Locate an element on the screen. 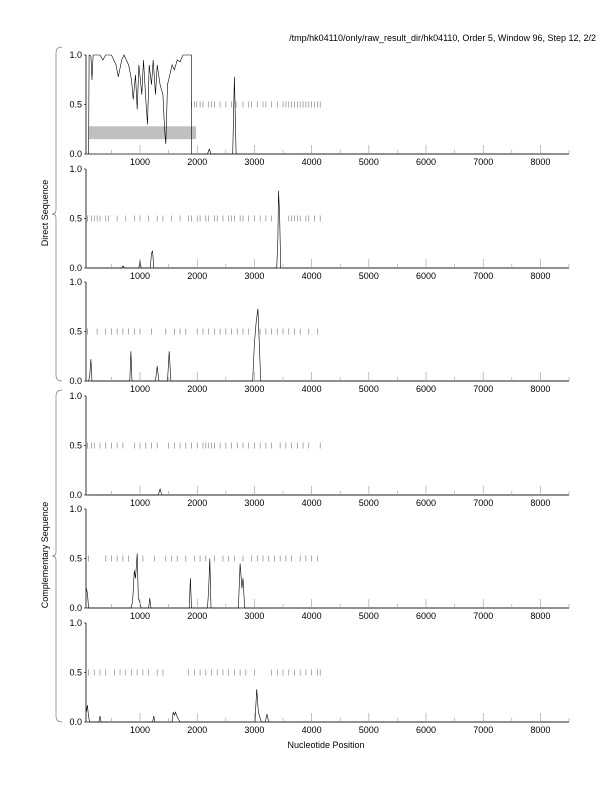 The width and height of the screenshot is (612, 792). direct-frame-2-series is located at coordinates (328, 229).